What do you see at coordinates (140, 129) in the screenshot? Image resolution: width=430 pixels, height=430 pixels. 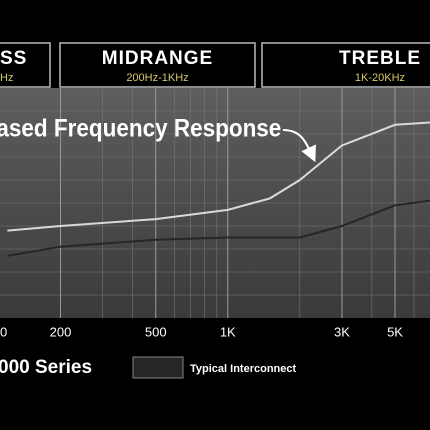 I see `annotation: ased Frequency Response` at bounding box center [140, 129].